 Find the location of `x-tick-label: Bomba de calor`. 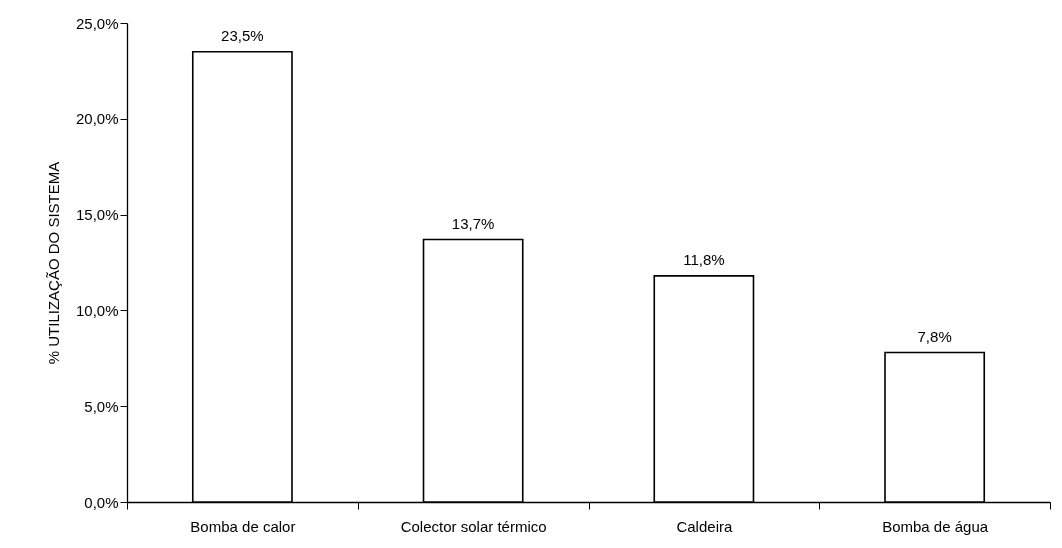

x-tick-label: Bomba de calor is located at coordinates (243, 526).